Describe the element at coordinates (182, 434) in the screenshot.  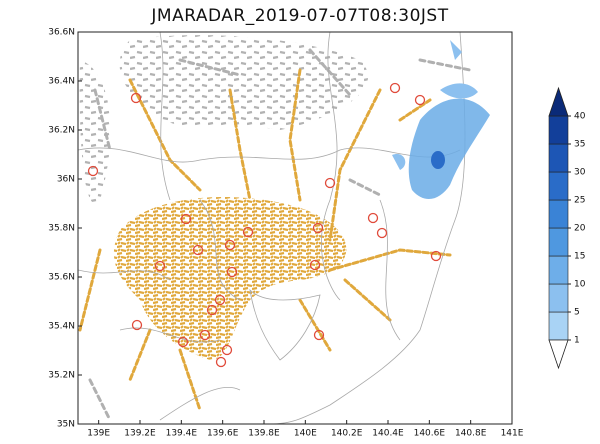
I see `x-tick-label: 139.4E` at that location.